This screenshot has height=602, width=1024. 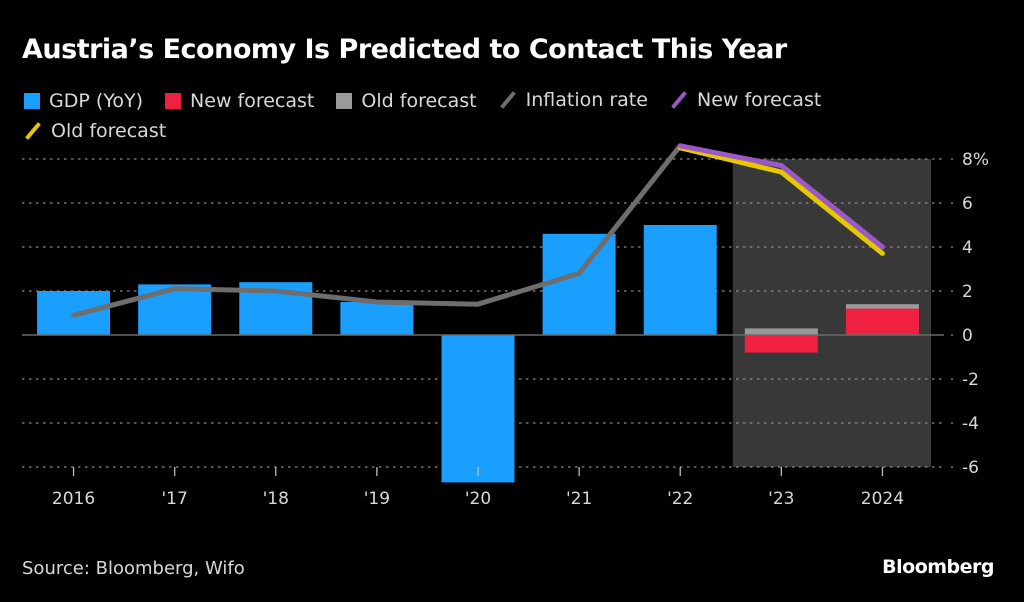 What do you see at coordinates (938, 567) in the screenshot?
I see `bloomberg-logo: Bloomberg` at bounding box center [938, 567].